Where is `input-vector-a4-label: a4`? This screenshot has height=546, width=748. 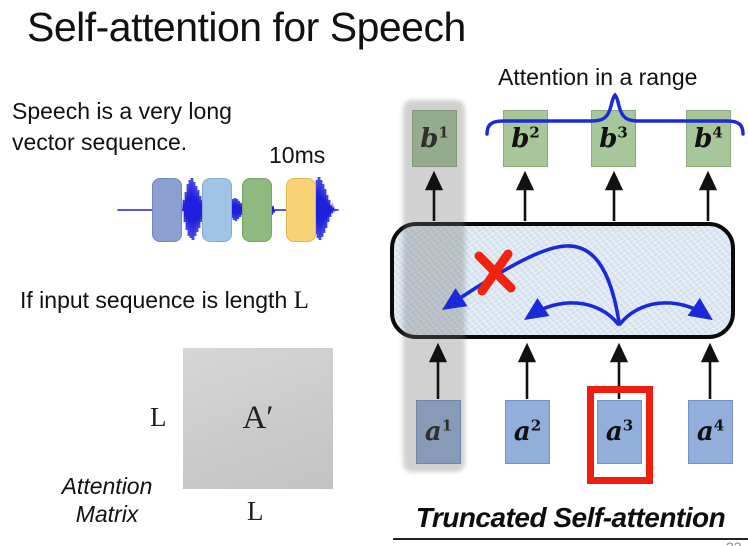
input-vector-a4-label: a4 is located at coordinates (710, 431).